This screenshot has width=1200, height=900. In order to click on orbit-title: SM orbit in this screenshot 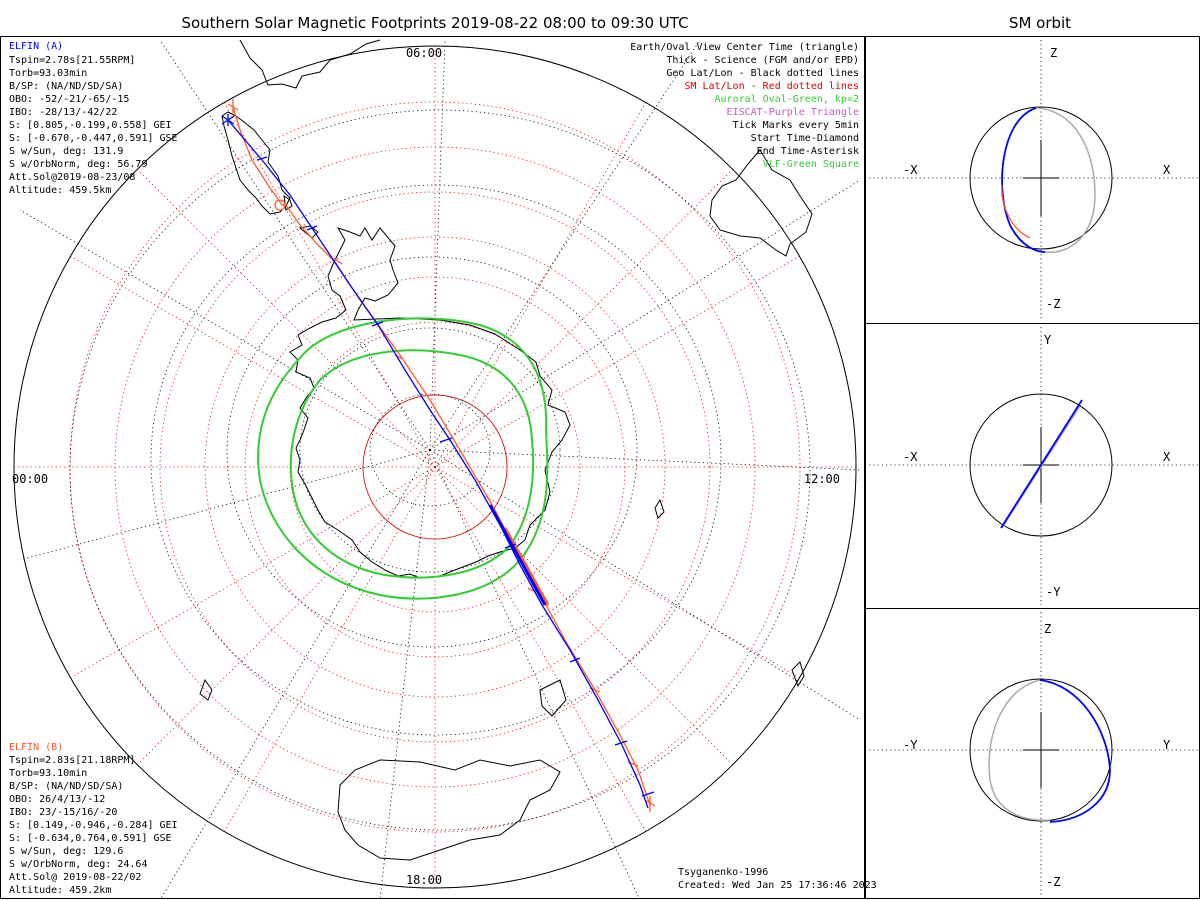, I will do `click(1040, 23)`.